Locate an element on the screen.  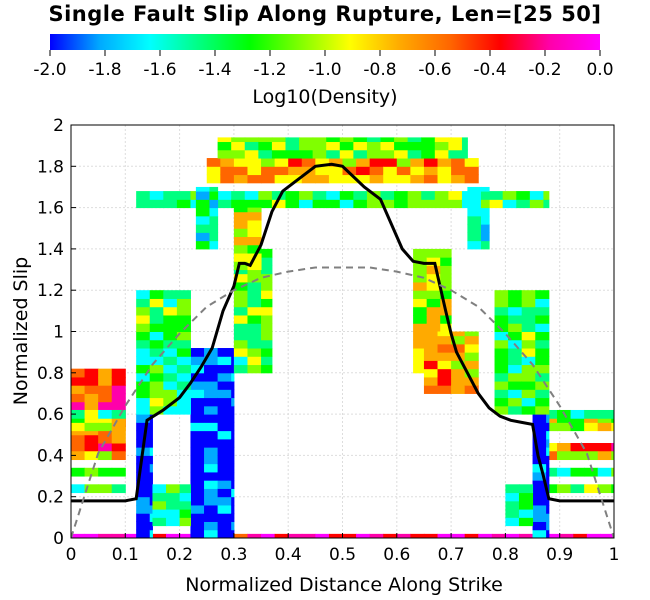
colorbar-tick-label: -1.0 is located at coordinates (324, 70).